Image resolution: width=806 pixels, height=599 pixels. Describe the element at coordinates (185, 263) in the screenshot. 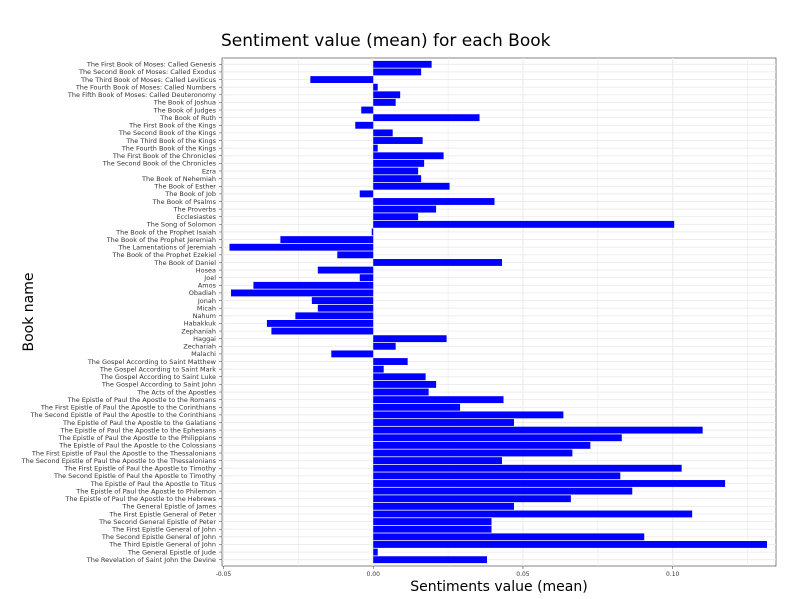

I see `category-label: The Book of Daniel` at that location.